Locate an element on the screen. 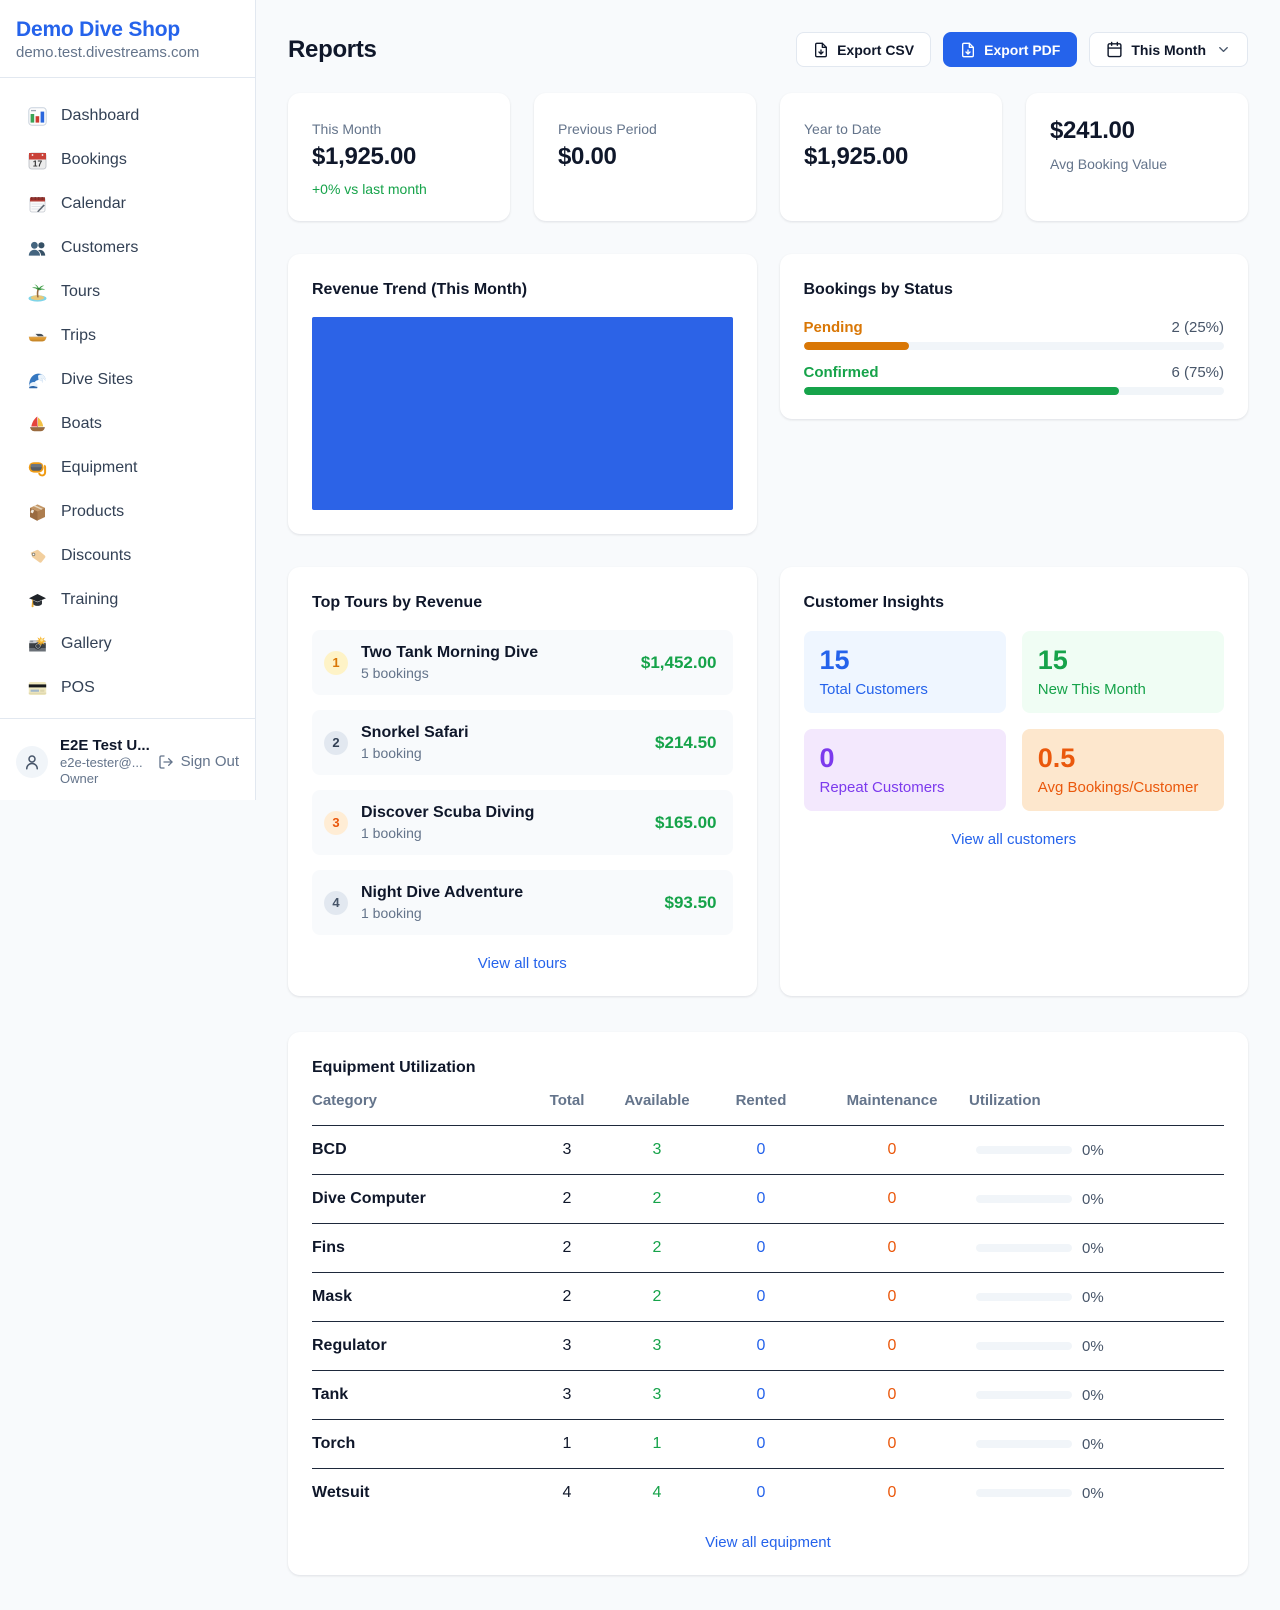  svg-text: 17 is located at coordinates (38, 163).